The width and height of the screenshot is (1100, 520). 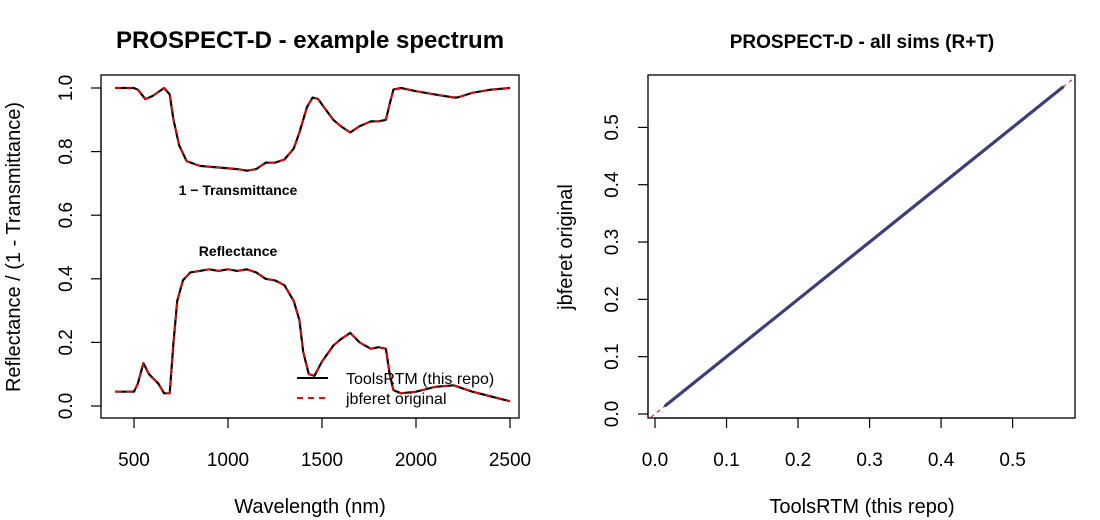 I want to click on left-y-tick-label: 0.0, so click(x=66, y=406).